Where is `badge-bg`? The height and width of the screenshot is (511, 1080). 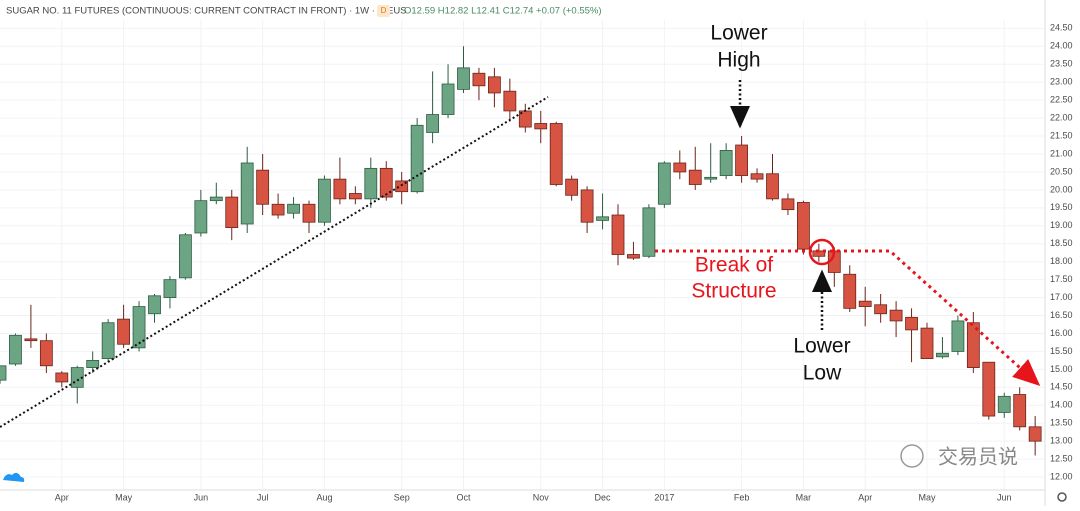 badge-bg is located at coordinates (383, 11).